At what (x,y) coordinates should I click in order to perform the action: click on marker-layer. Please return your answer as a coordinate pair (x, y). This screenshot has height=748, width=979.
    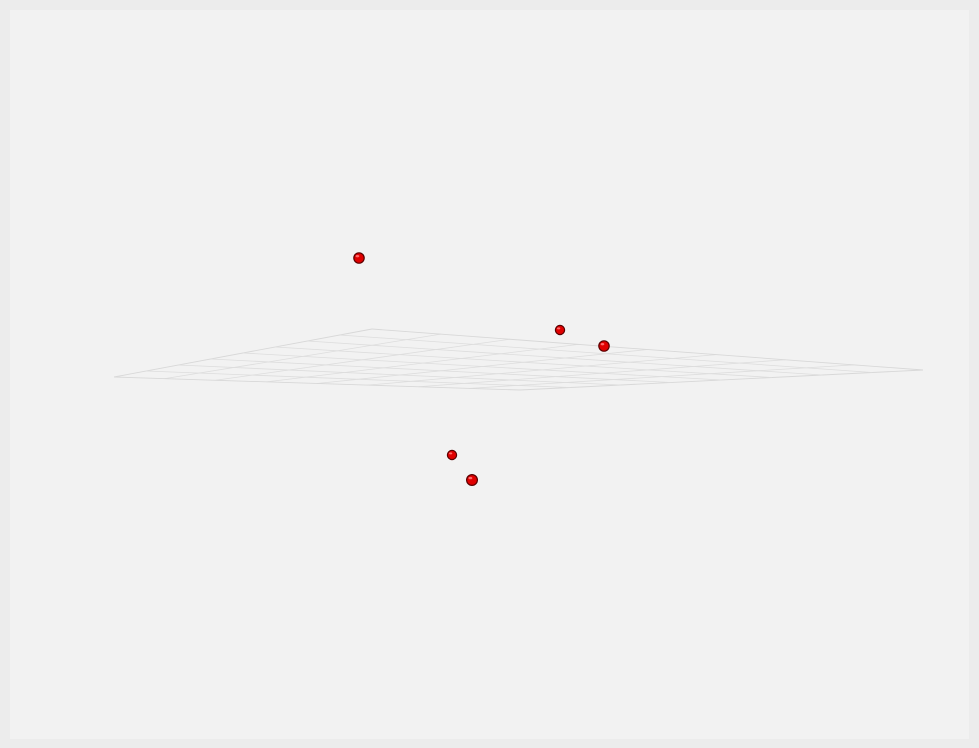
    Looking at the image, I should click on (481, 369).